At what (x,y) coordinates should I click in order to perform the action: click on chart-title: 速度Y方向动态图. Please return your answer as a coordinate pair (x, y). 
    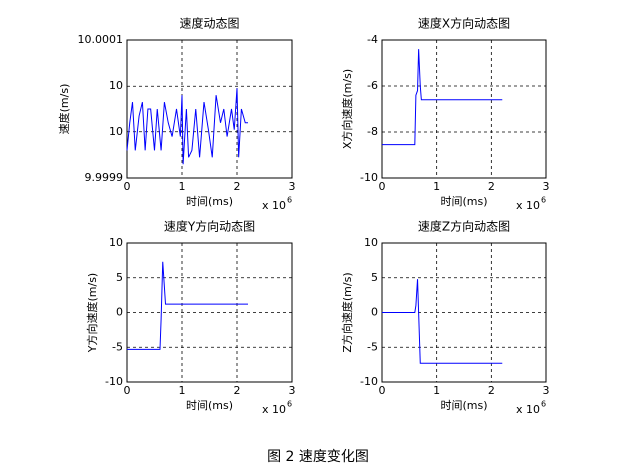
    Looking at the image, I should click on (209, 226).